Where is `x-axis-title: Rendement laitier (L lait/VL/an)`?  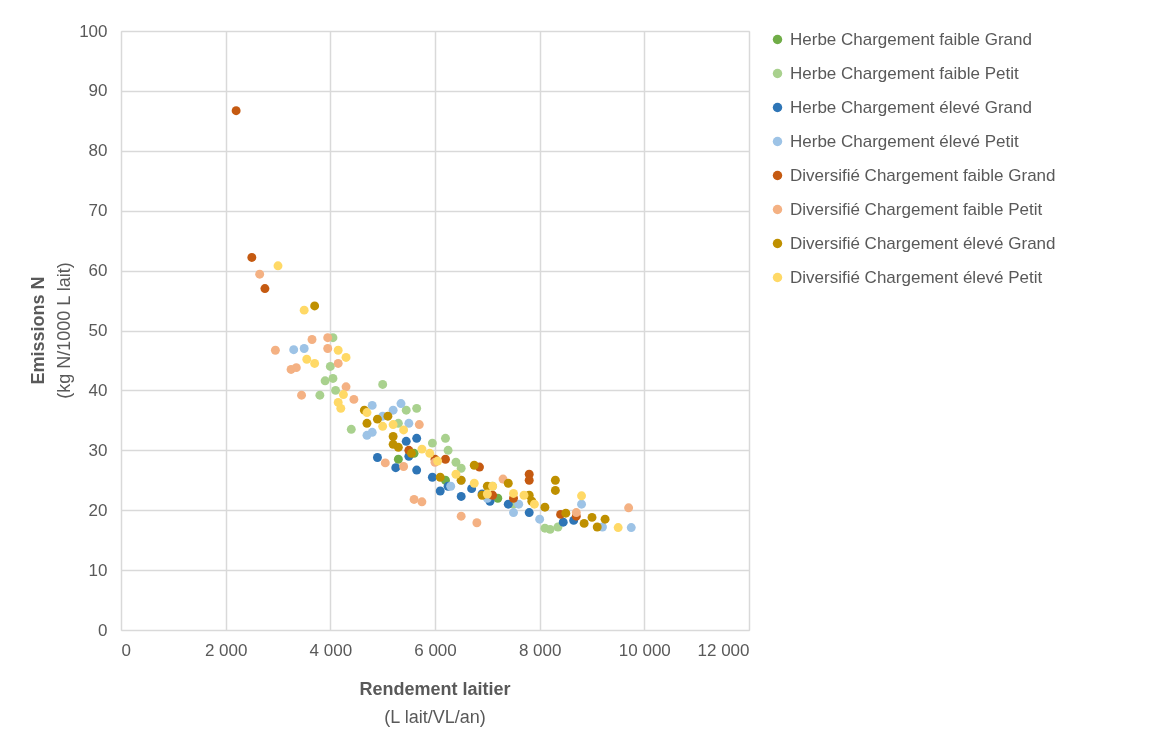
x-axis-title: Rendement laitier (L lait/VL/an) is located at coordinates (435, 703).